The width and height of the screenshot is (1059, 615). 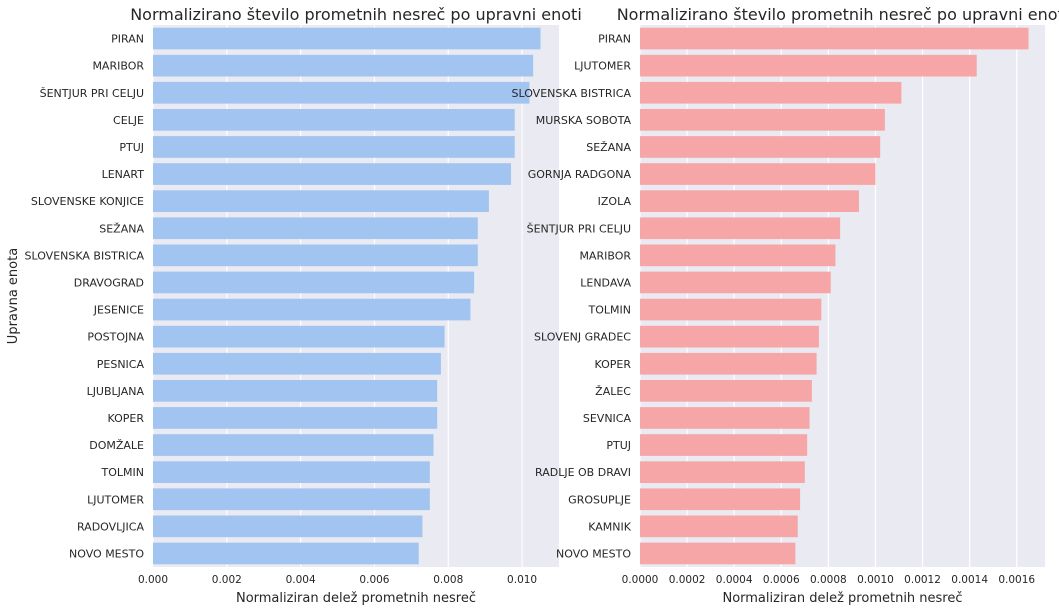 I want to click on category-label: LENDAVA, so click(x=605, y=282).